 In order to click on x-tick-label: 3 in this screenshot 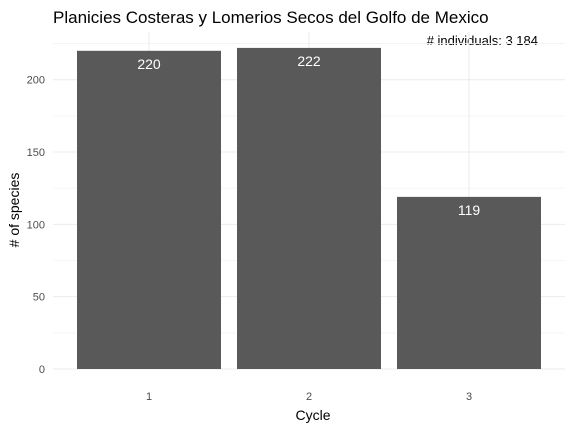, I will do `click(469, 397)`.